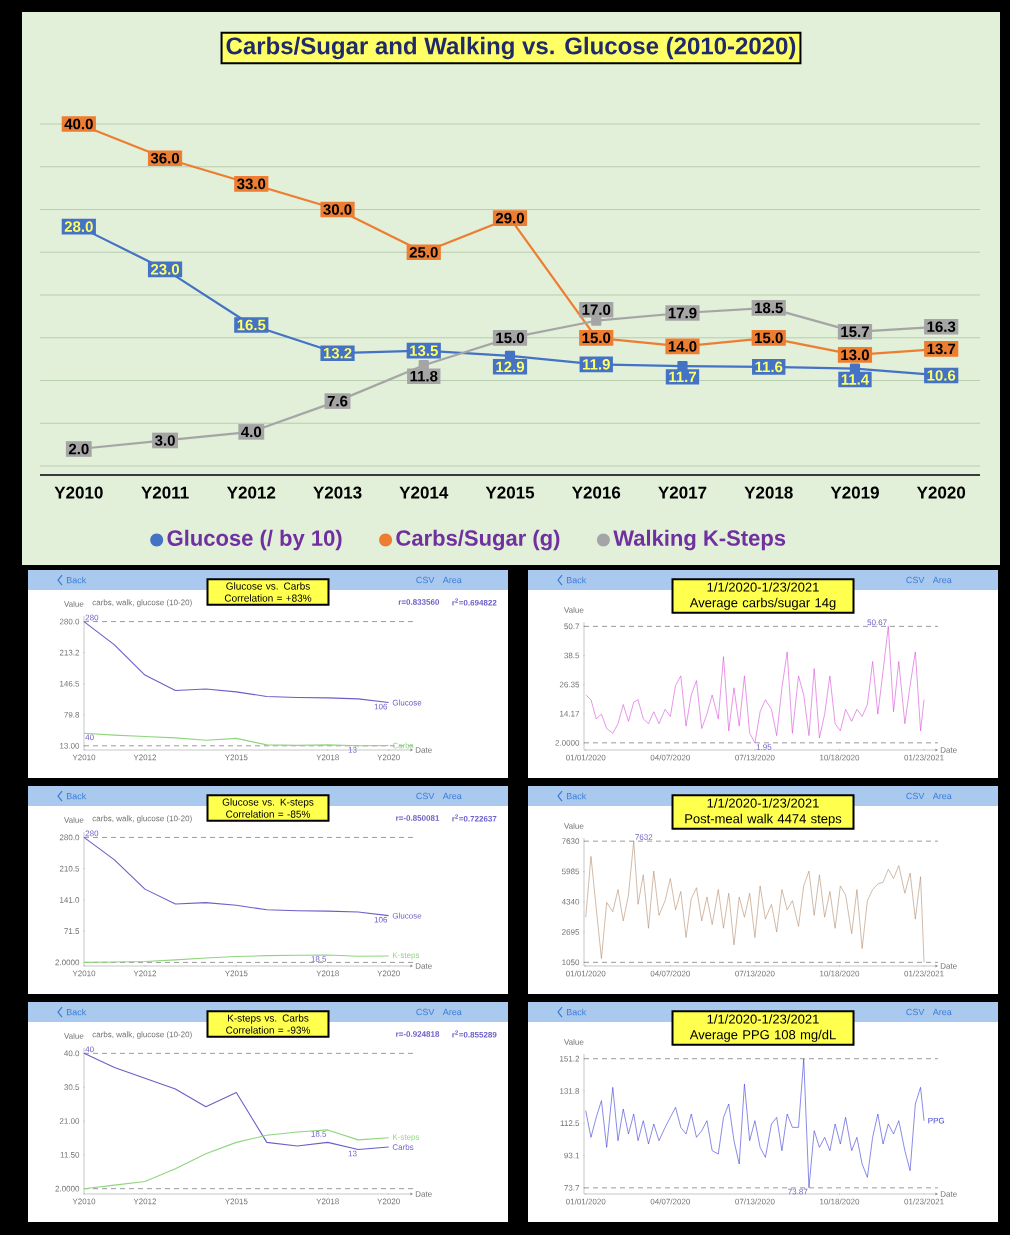  What do you see at coordinates (72, 1053) in the screenshot?
I see `y-tick-label: 40.0` at bounding box center [72, 1053].